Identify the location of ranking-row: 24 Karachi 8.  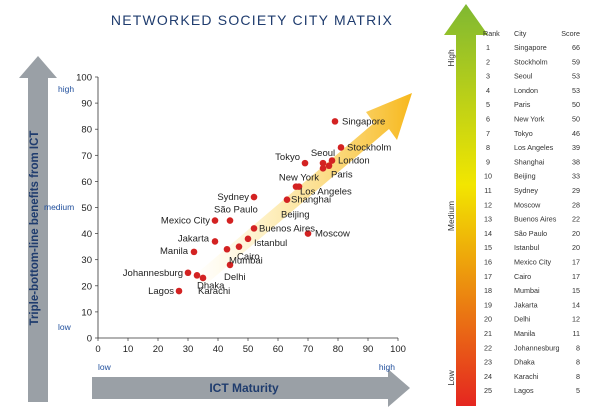
(532, 376).